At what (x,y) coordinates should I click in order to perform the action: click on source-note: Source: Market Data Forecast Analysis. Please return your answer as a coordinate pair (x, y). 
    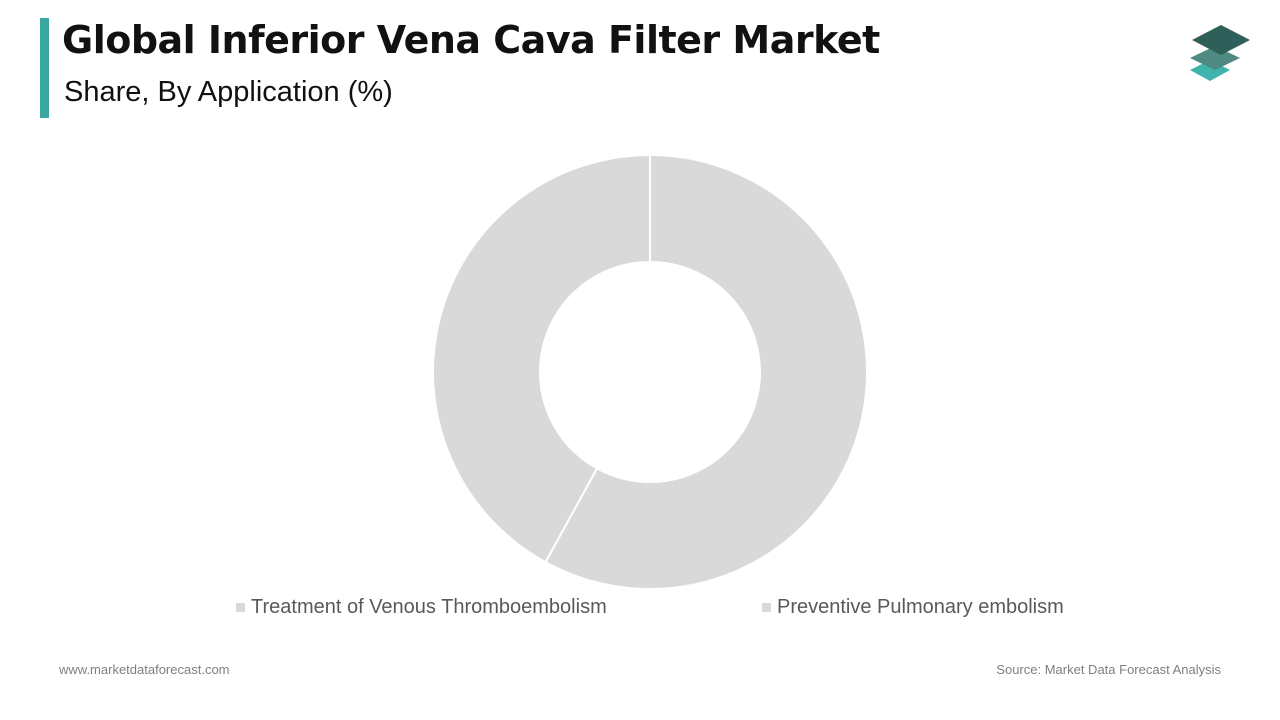
    Looking at the image, I should click on (1108, 669).